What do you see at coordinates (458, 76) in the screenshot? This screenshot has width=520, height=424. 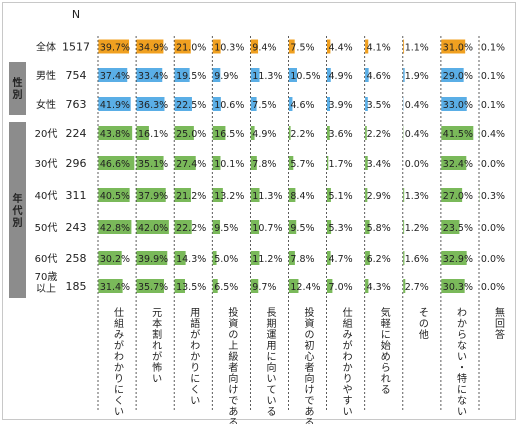 I see `bar-value: 29.0%` at bounding box center [458, 76].